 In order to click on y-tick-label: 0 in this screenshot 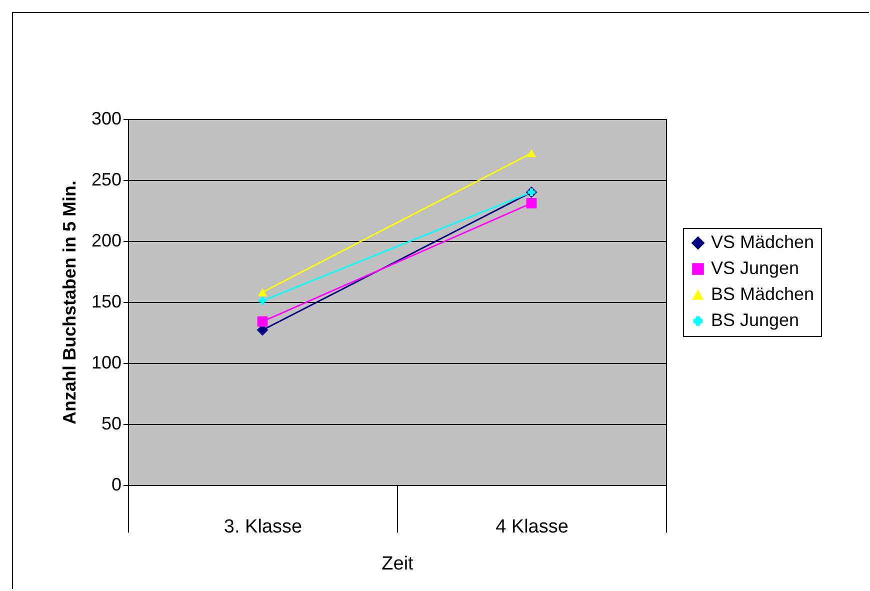, I will do `click(116, 484)`.